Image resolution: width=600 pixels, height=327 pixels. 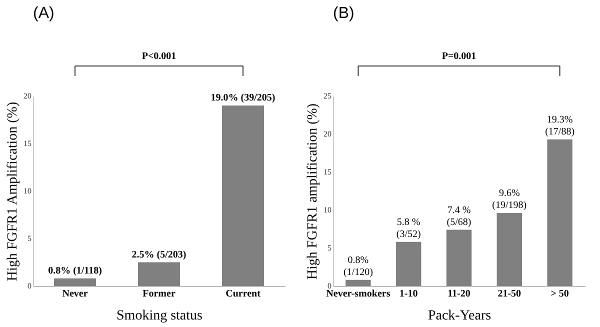 I want to click on x-tick-label: Never, so click(x=75, y=294).